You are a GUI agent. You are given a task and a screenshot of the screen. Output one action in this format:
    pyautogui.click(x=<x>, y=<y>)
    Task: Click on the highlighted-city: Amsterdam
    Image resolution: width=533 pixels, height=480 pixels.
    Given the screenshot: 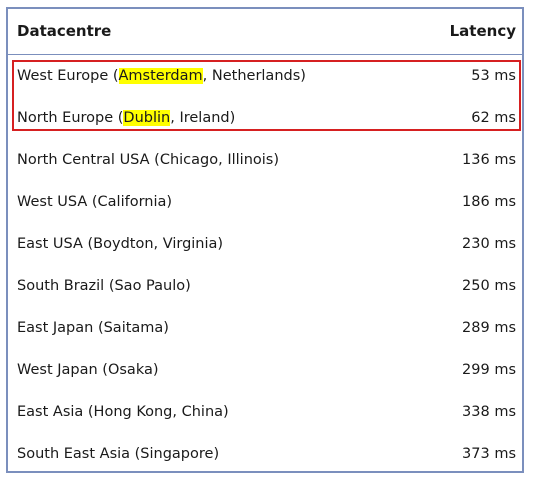 What is the action you would take?
    pyautogui.click(x=160, y=76)
    